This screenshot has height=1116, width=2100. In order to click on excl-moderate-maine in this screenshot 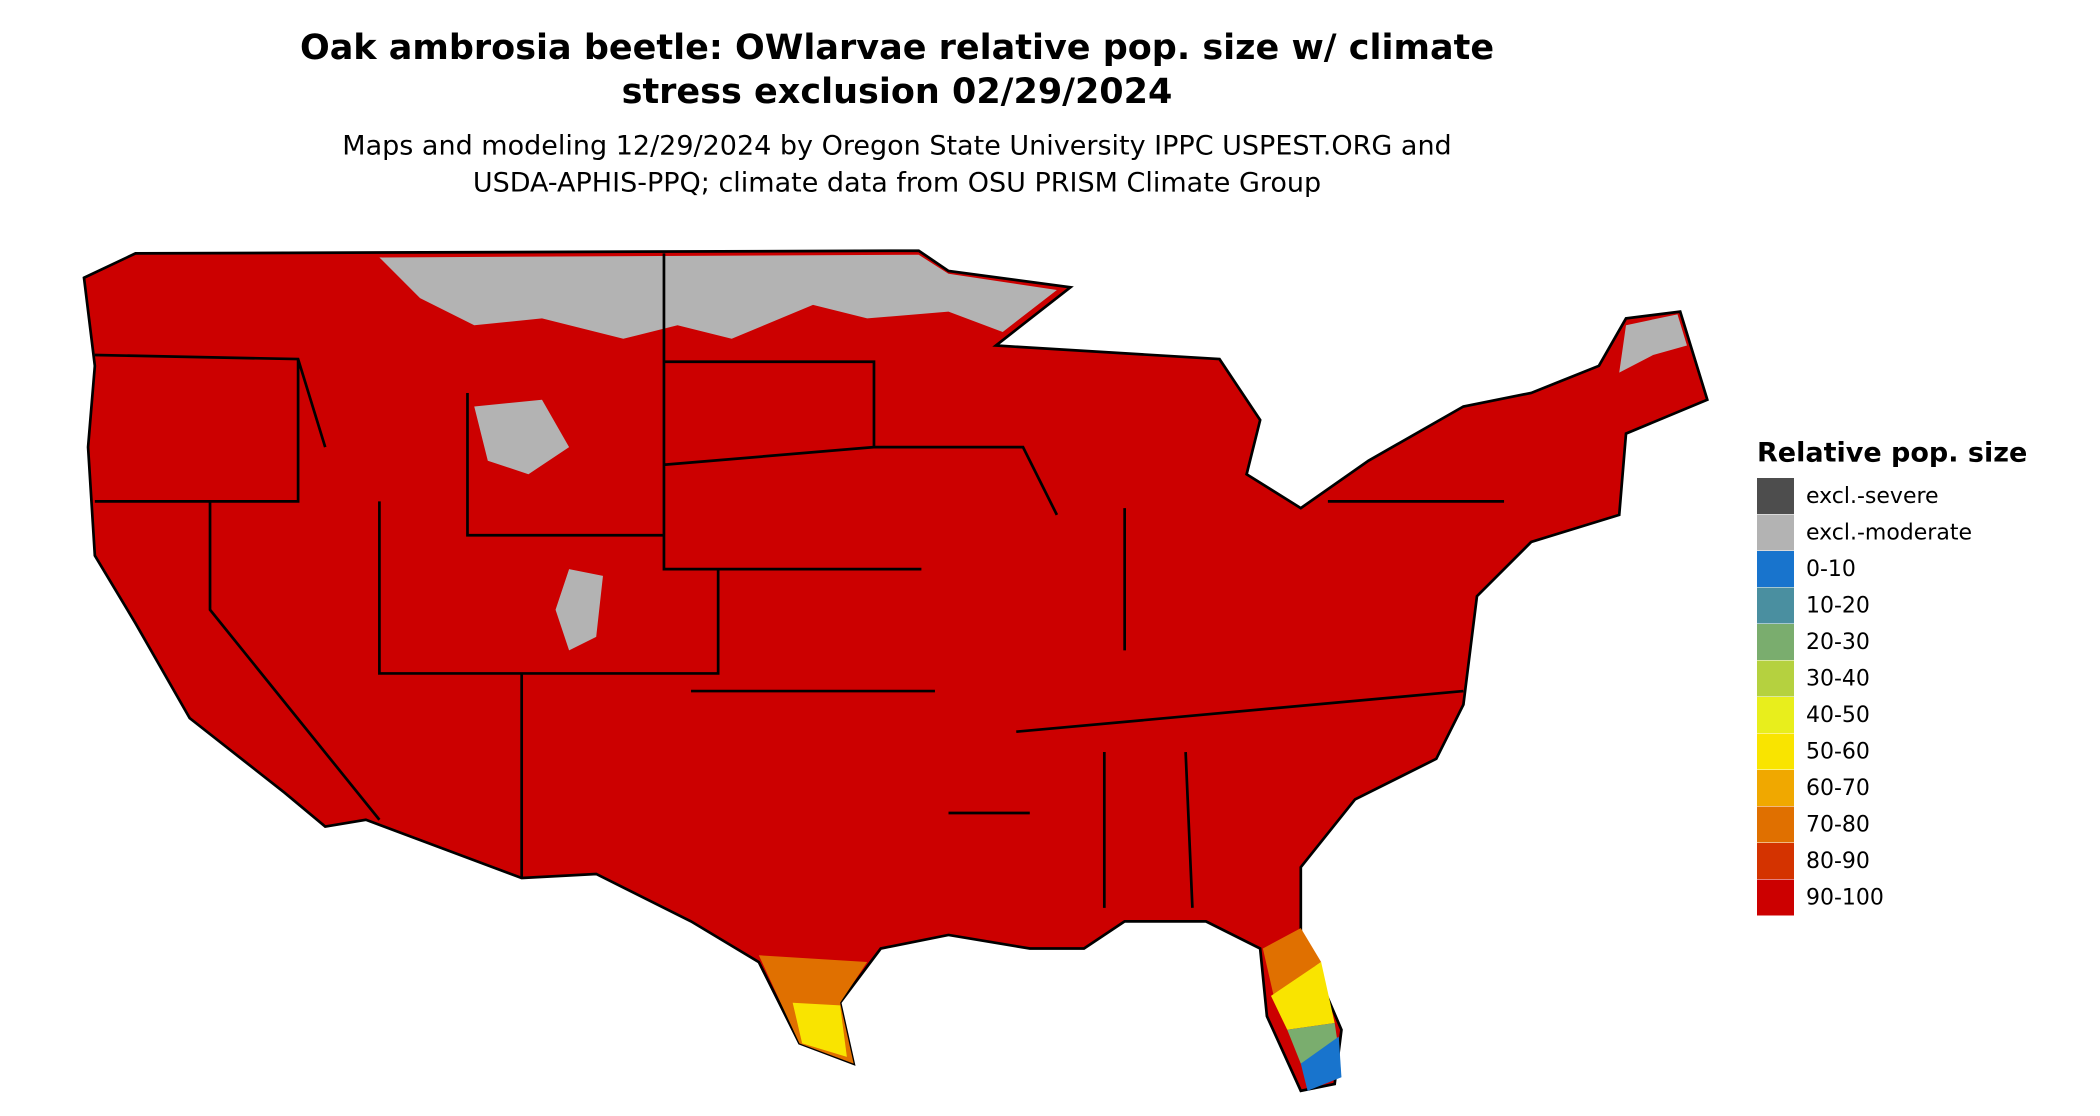, I will do `click(1653, 343)`.